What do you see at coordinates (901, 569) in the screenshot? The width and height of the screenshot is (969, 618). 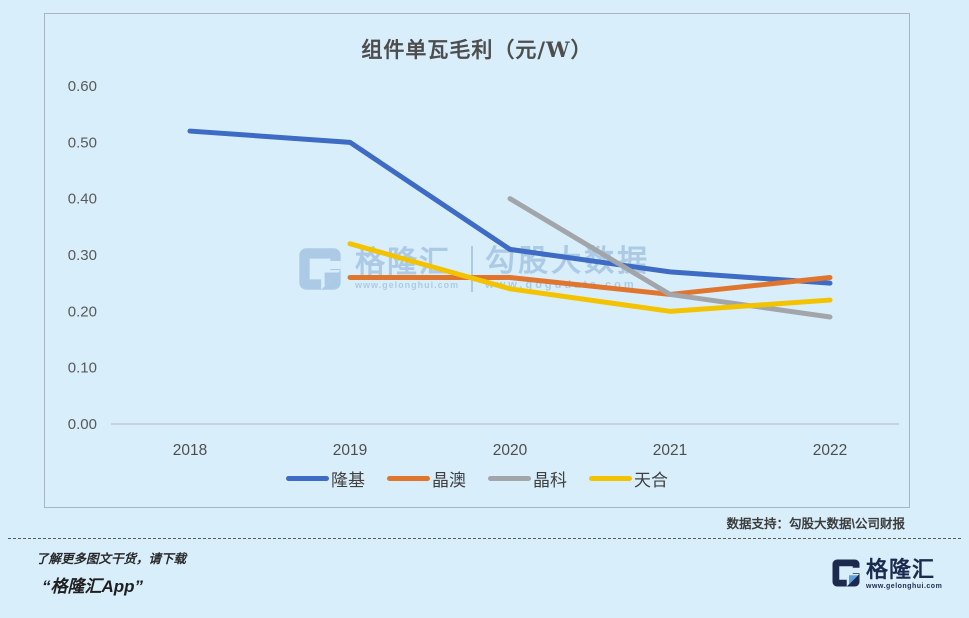 I see `gelonghui-logo-text: 格隆汇` at bounding box center [901, 569].